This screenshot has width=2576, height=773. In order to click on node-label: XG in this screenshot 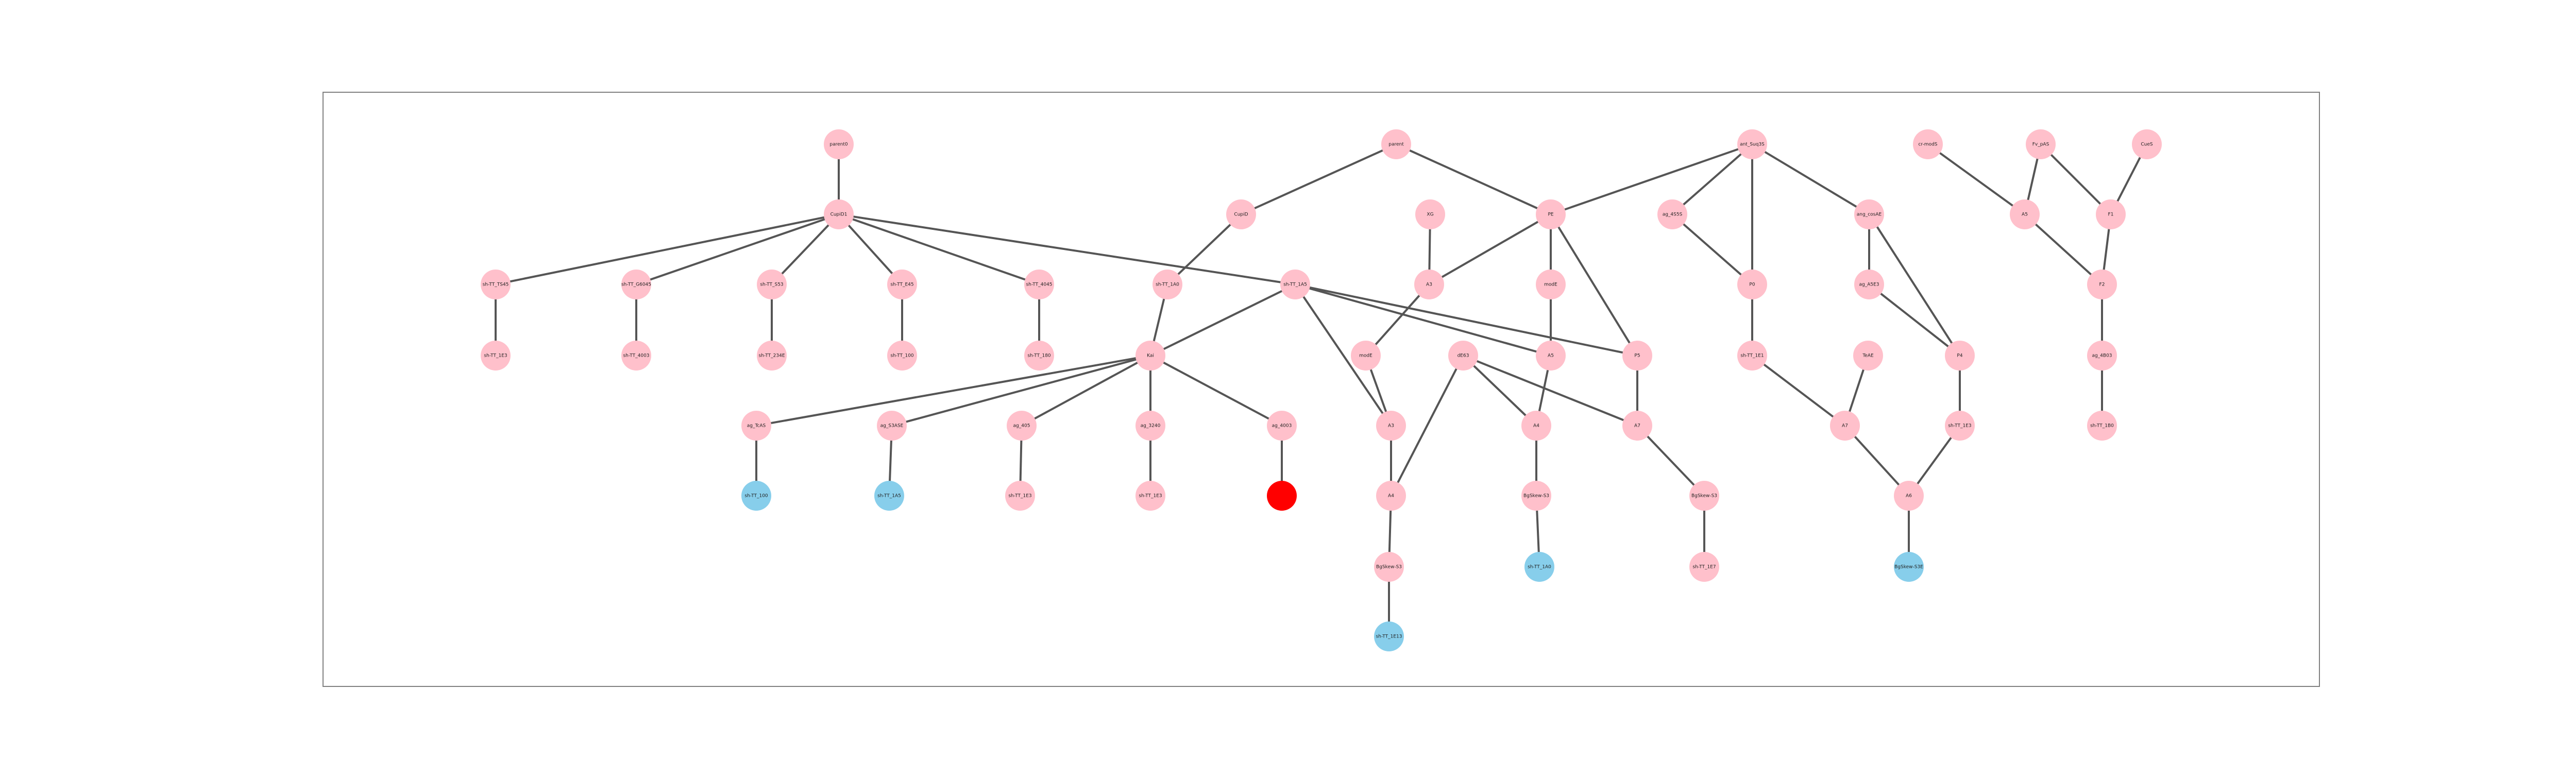, I will do `click(1430, 214)`.